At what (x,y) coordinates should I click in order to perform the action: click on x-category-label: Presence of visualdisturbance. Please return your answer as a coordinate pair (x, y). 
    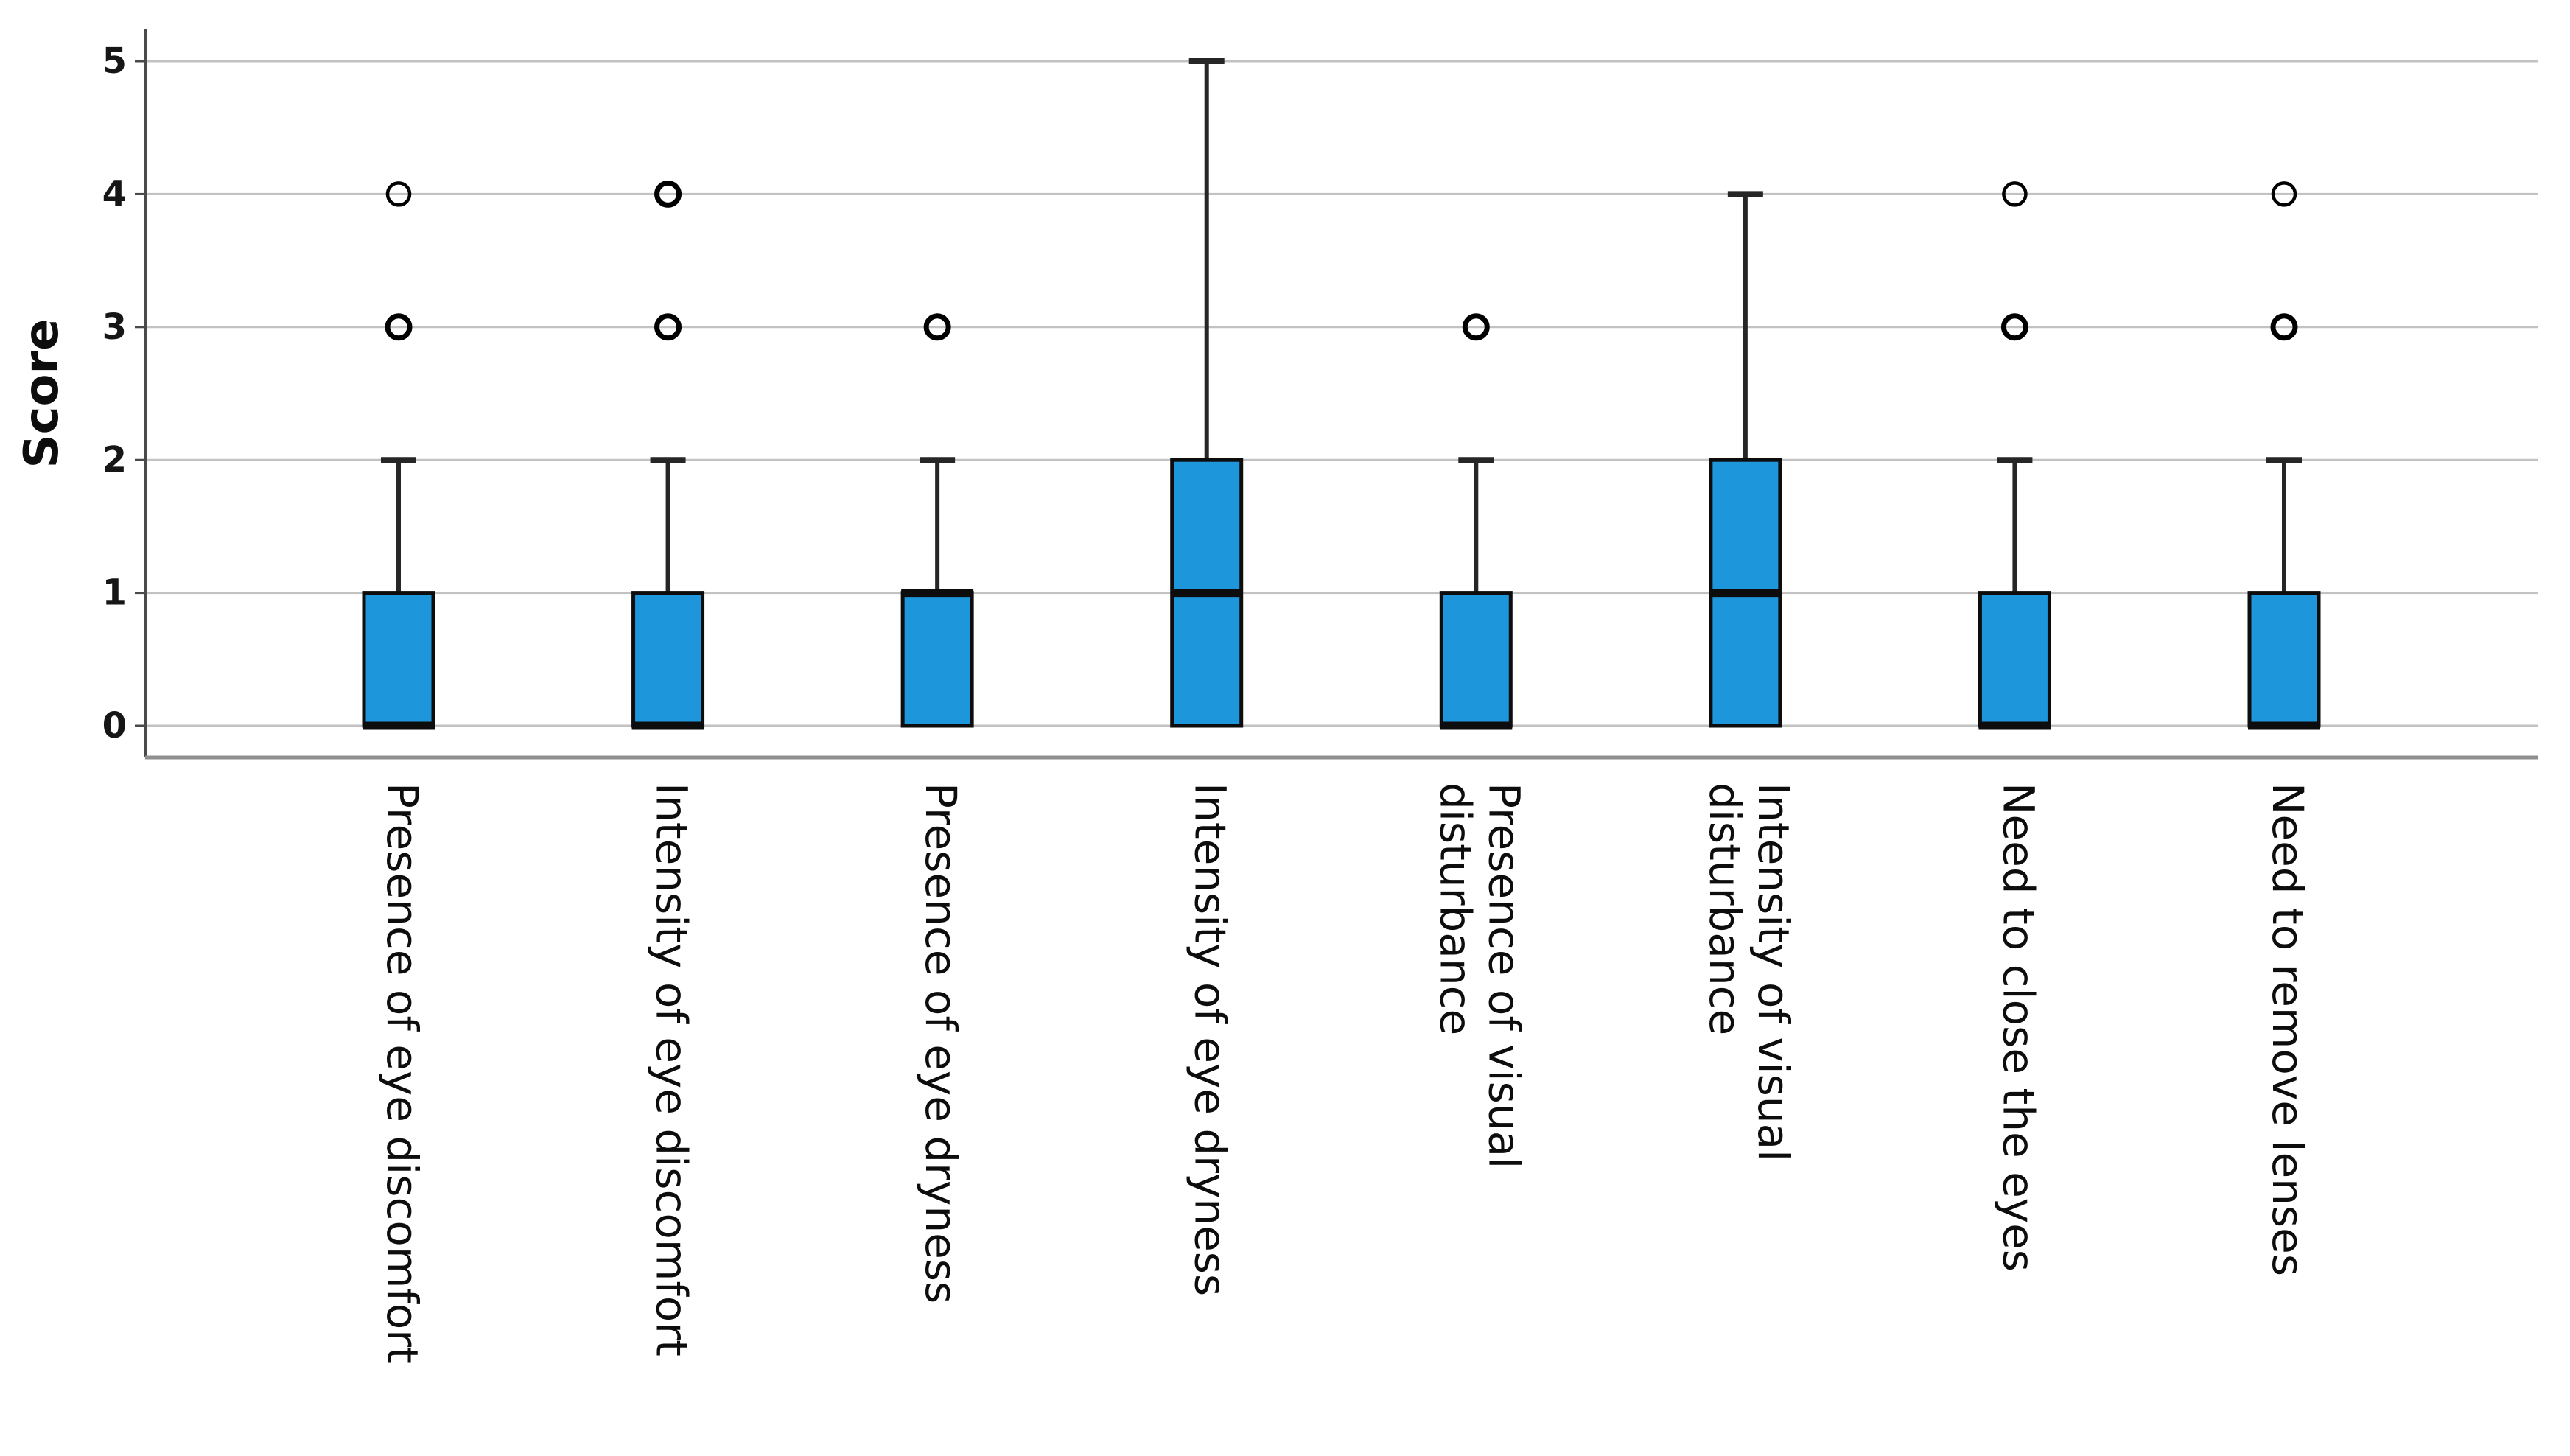
    Looking at the image, I should click on (1479, 976).